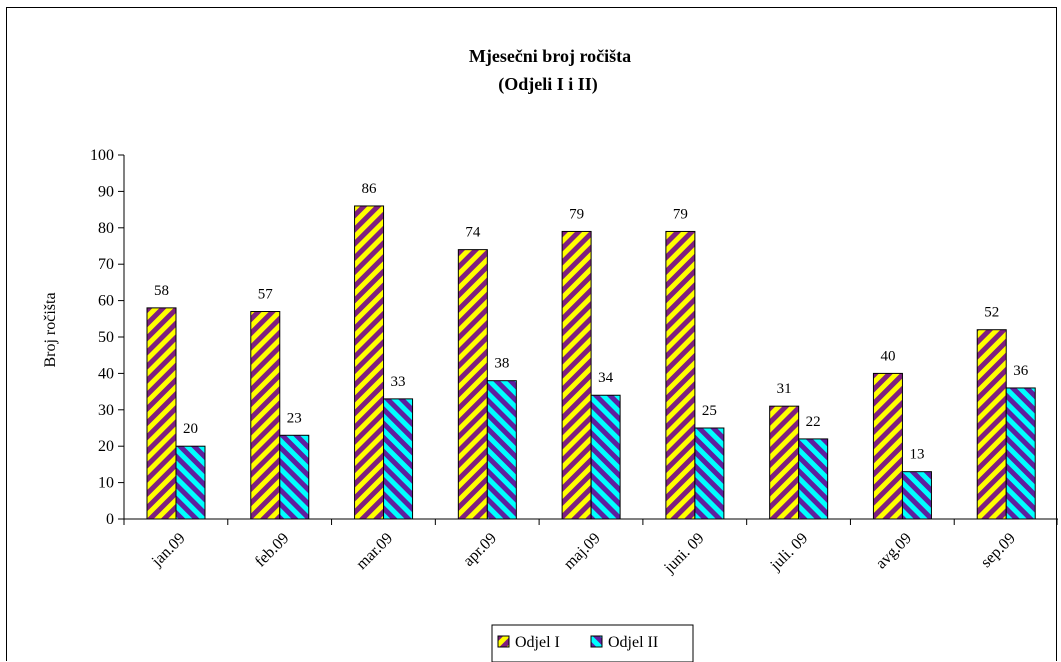 The width and height of the screenshot is (1061, 662). I want to click on data-label: 31, so click(784, 389).